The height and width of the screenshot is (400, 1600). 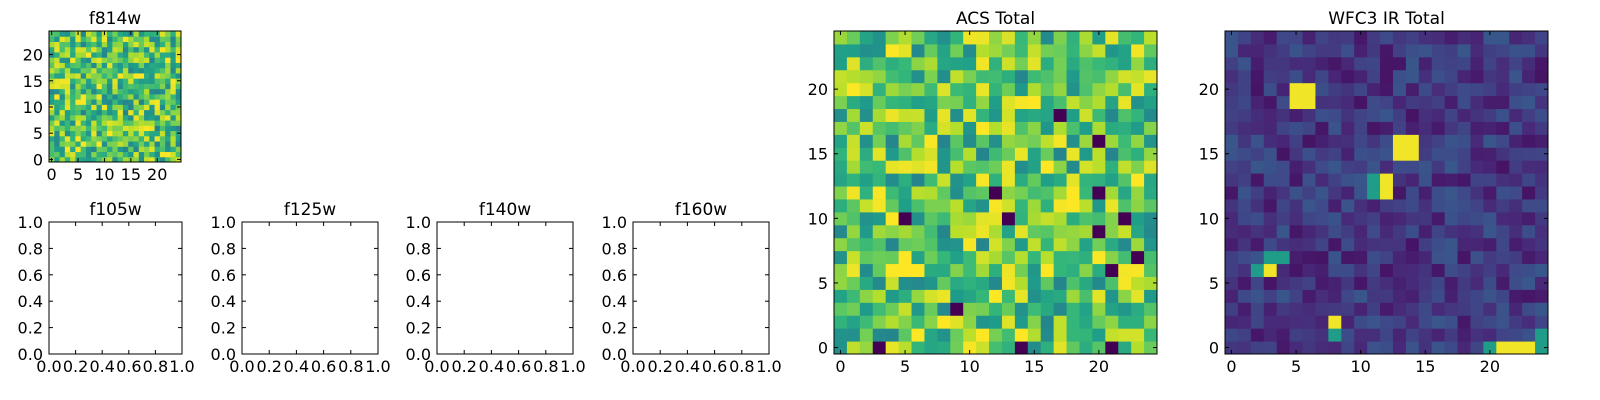 What do you see at coordinates (115, 210) in the screenshot?
I see `panel-title: f105w` at bounding box center [115, 210].